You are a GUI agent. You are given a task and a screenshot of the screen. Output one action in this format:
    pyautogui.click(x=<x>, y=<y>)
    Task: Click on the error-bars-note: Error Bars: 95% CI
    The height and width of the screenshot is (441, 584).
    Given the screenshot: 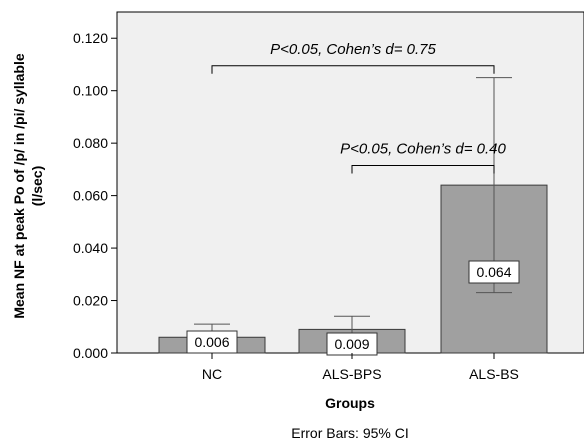 What is the action you would take?
    pyautogui.click(x=349, y=433)
    